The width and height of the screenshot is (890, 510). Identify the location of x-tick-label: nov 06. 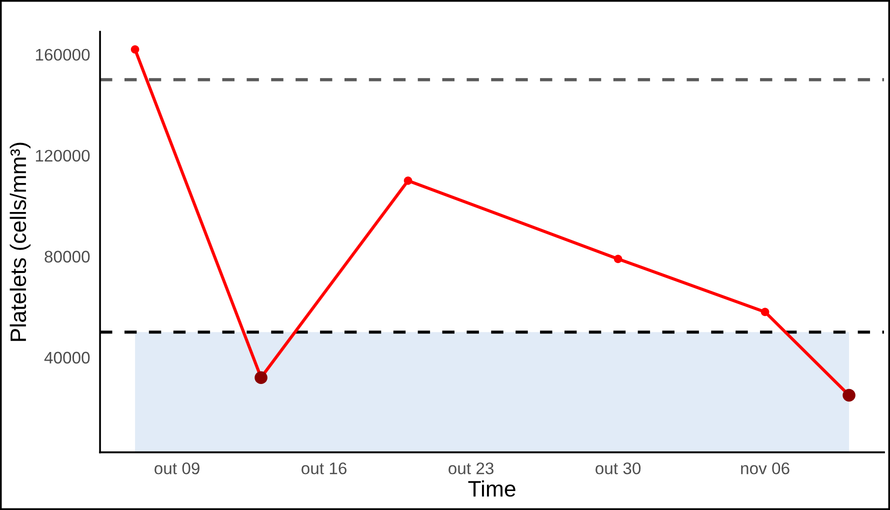
(765, 468).